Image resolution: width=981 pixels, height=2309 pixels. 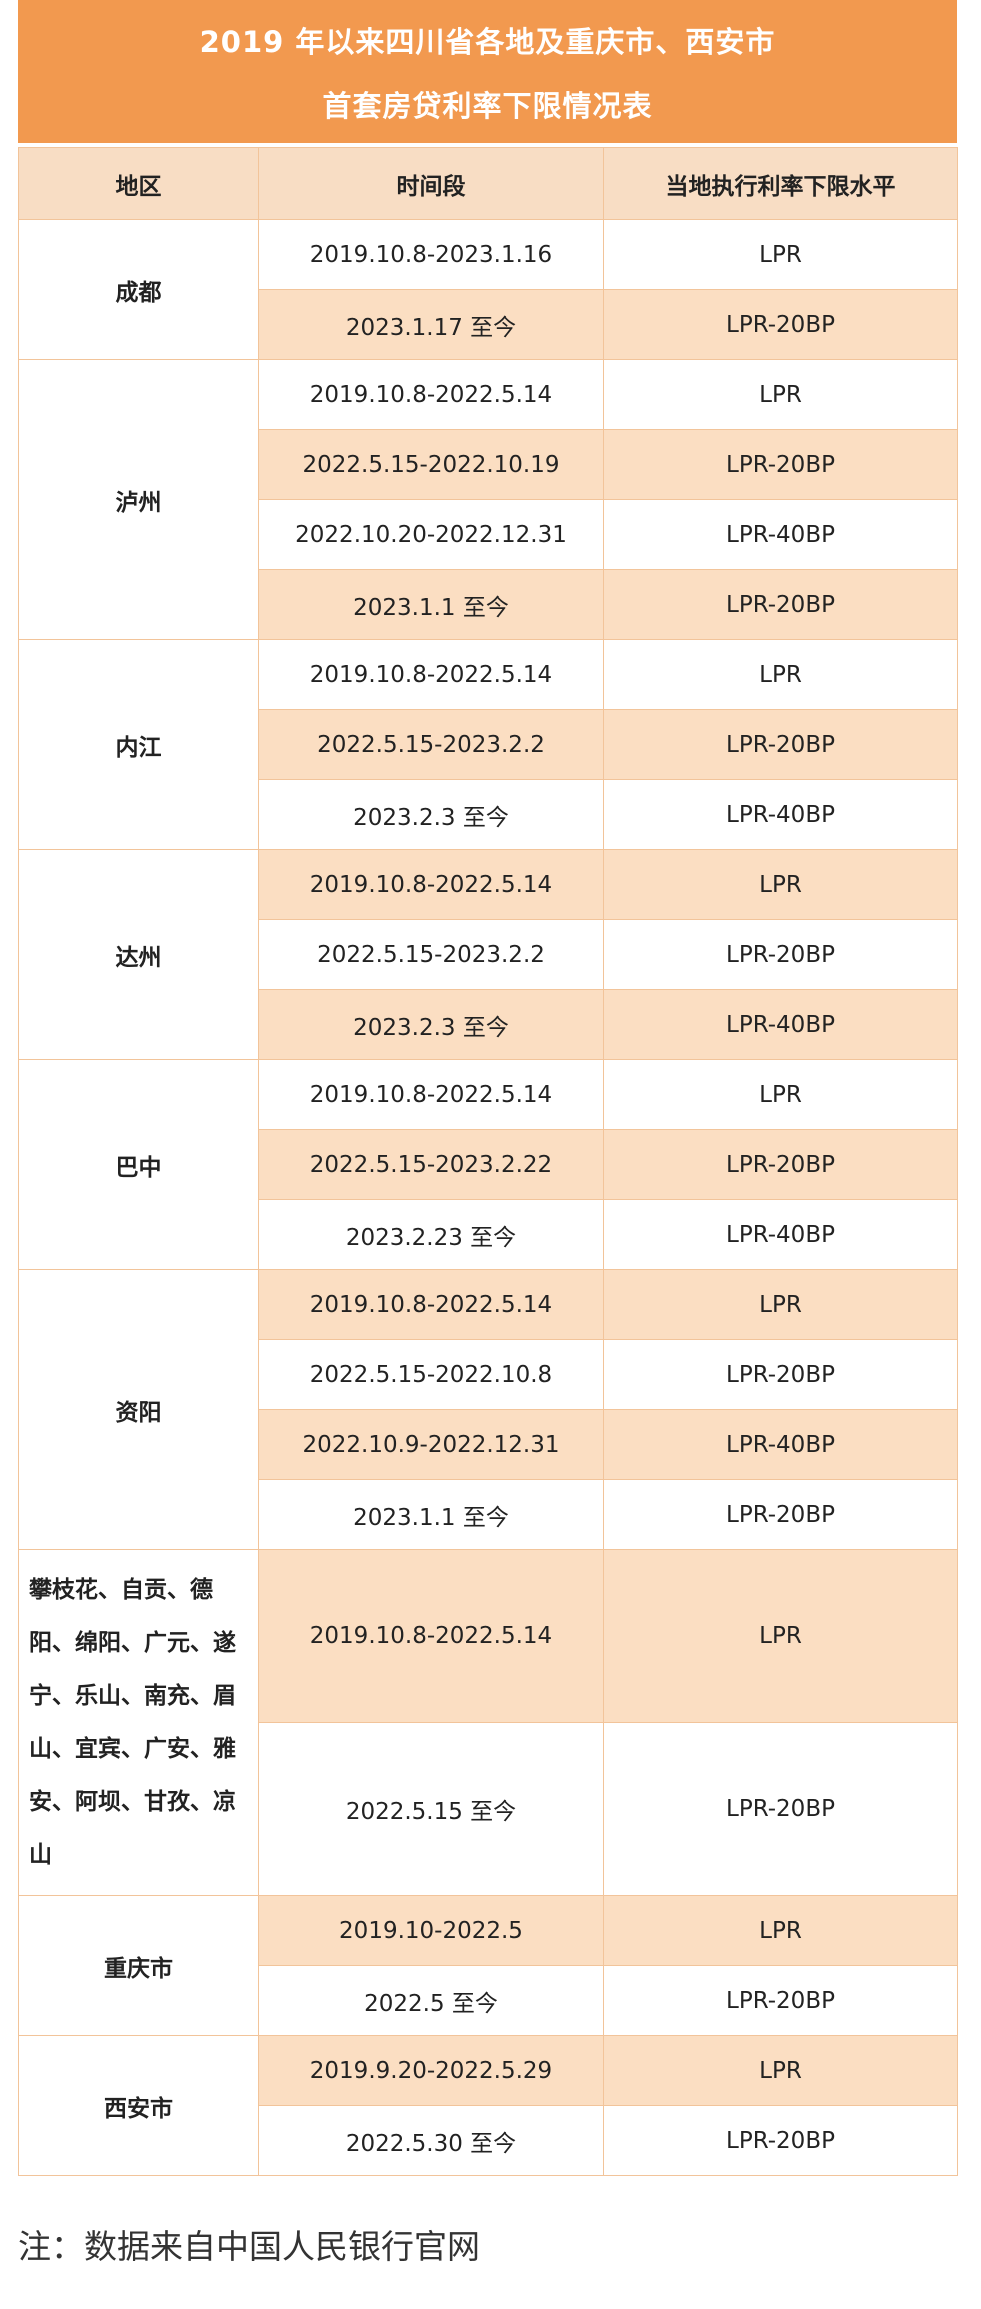 I want to click on table-row: 成都 2019.10.8-2023.1.16 LPR, so click(x=488, y=289).